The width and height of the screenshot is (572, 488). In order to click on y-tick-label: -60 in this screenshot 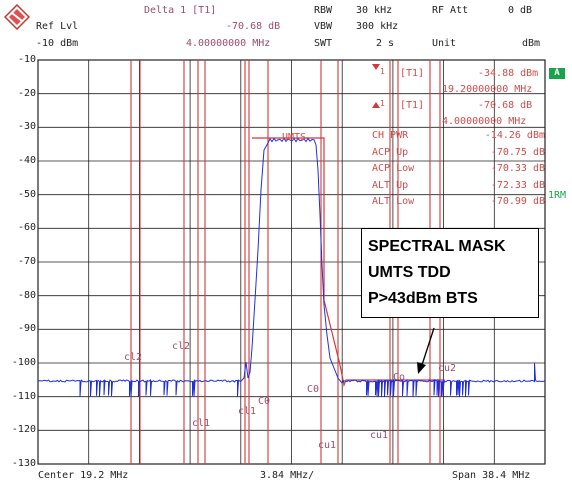, I will do `click(18, 227)`.